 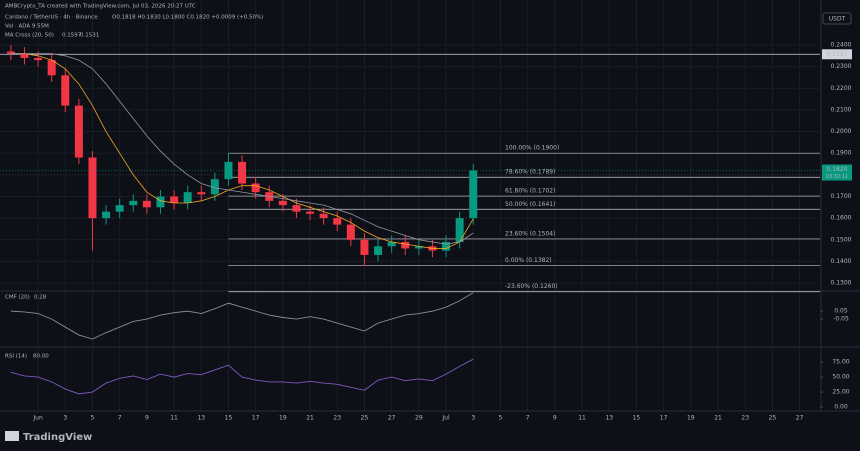 I want to click on y-tick-label: 0.1400, so click(x=841, y=261).